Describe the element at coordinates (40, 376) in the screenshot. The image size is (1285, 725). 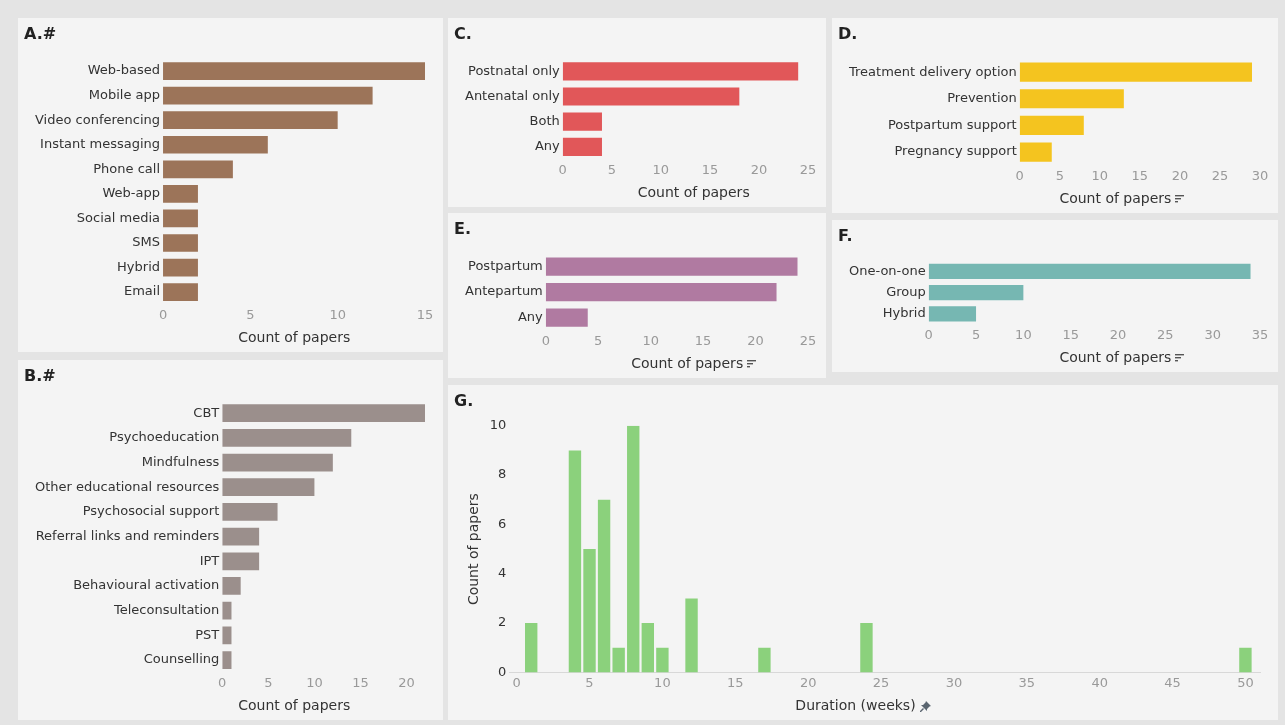
I see `text: B.#` at that location.